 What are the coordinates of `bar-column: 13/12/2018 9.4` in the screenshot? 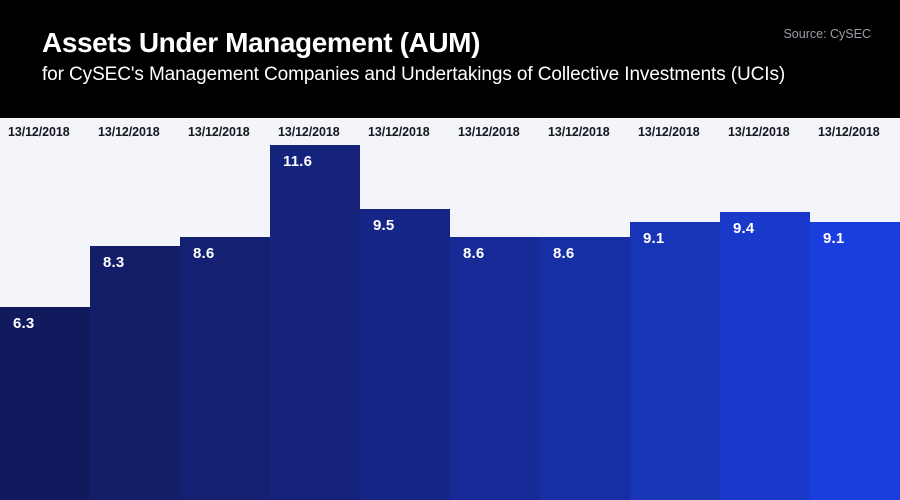 It's located at (765, 309).